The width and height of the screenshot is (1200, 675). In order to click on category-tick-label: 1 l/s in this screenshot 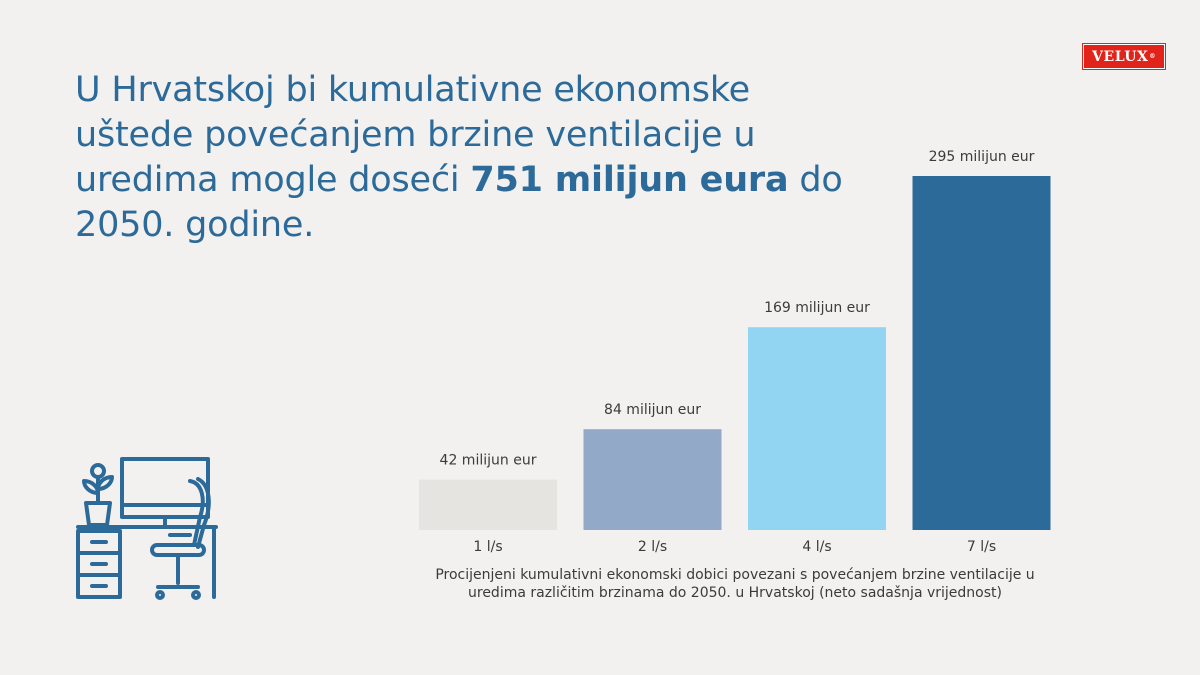, I will do `click(487, 547)`.